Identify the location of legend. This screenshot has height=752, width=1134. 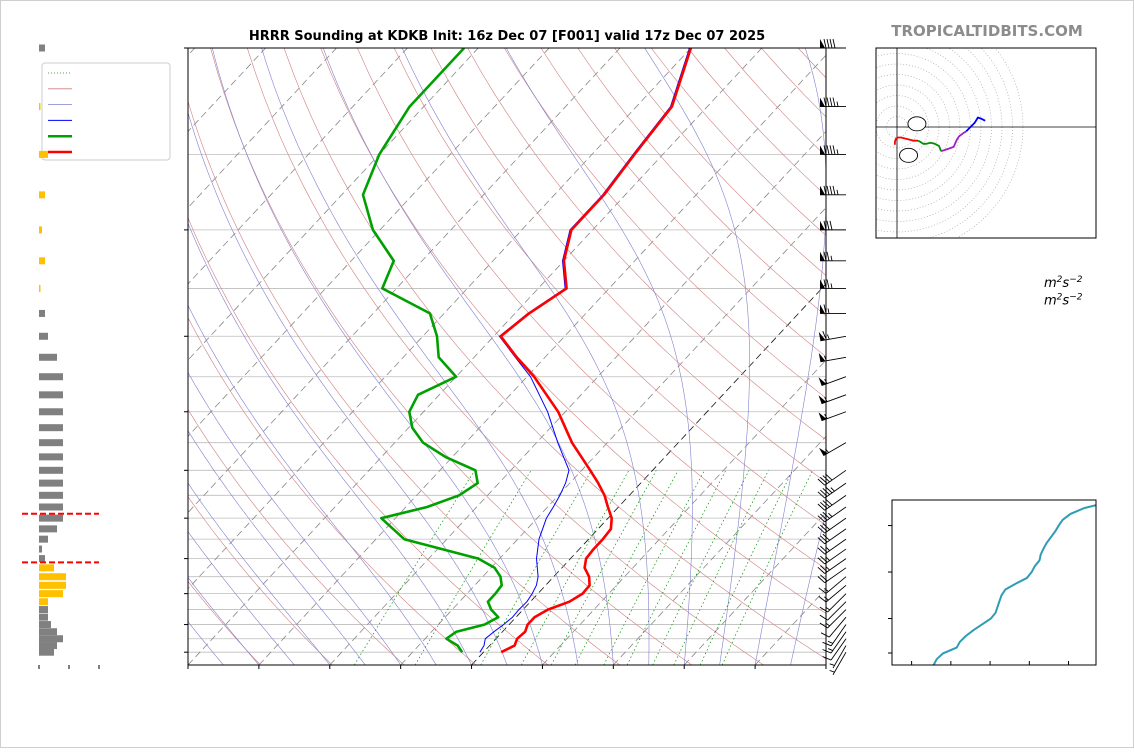
(106, 111).